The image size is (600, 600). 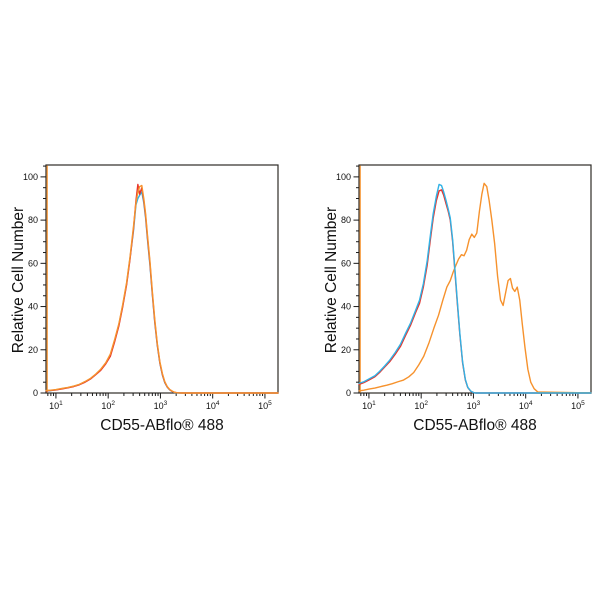 What do you see at coordinates (475, 425) in the screenshot?
I see `x-axis-label-right: CD55-ABflo® 488` at bounding box center [475, 425].